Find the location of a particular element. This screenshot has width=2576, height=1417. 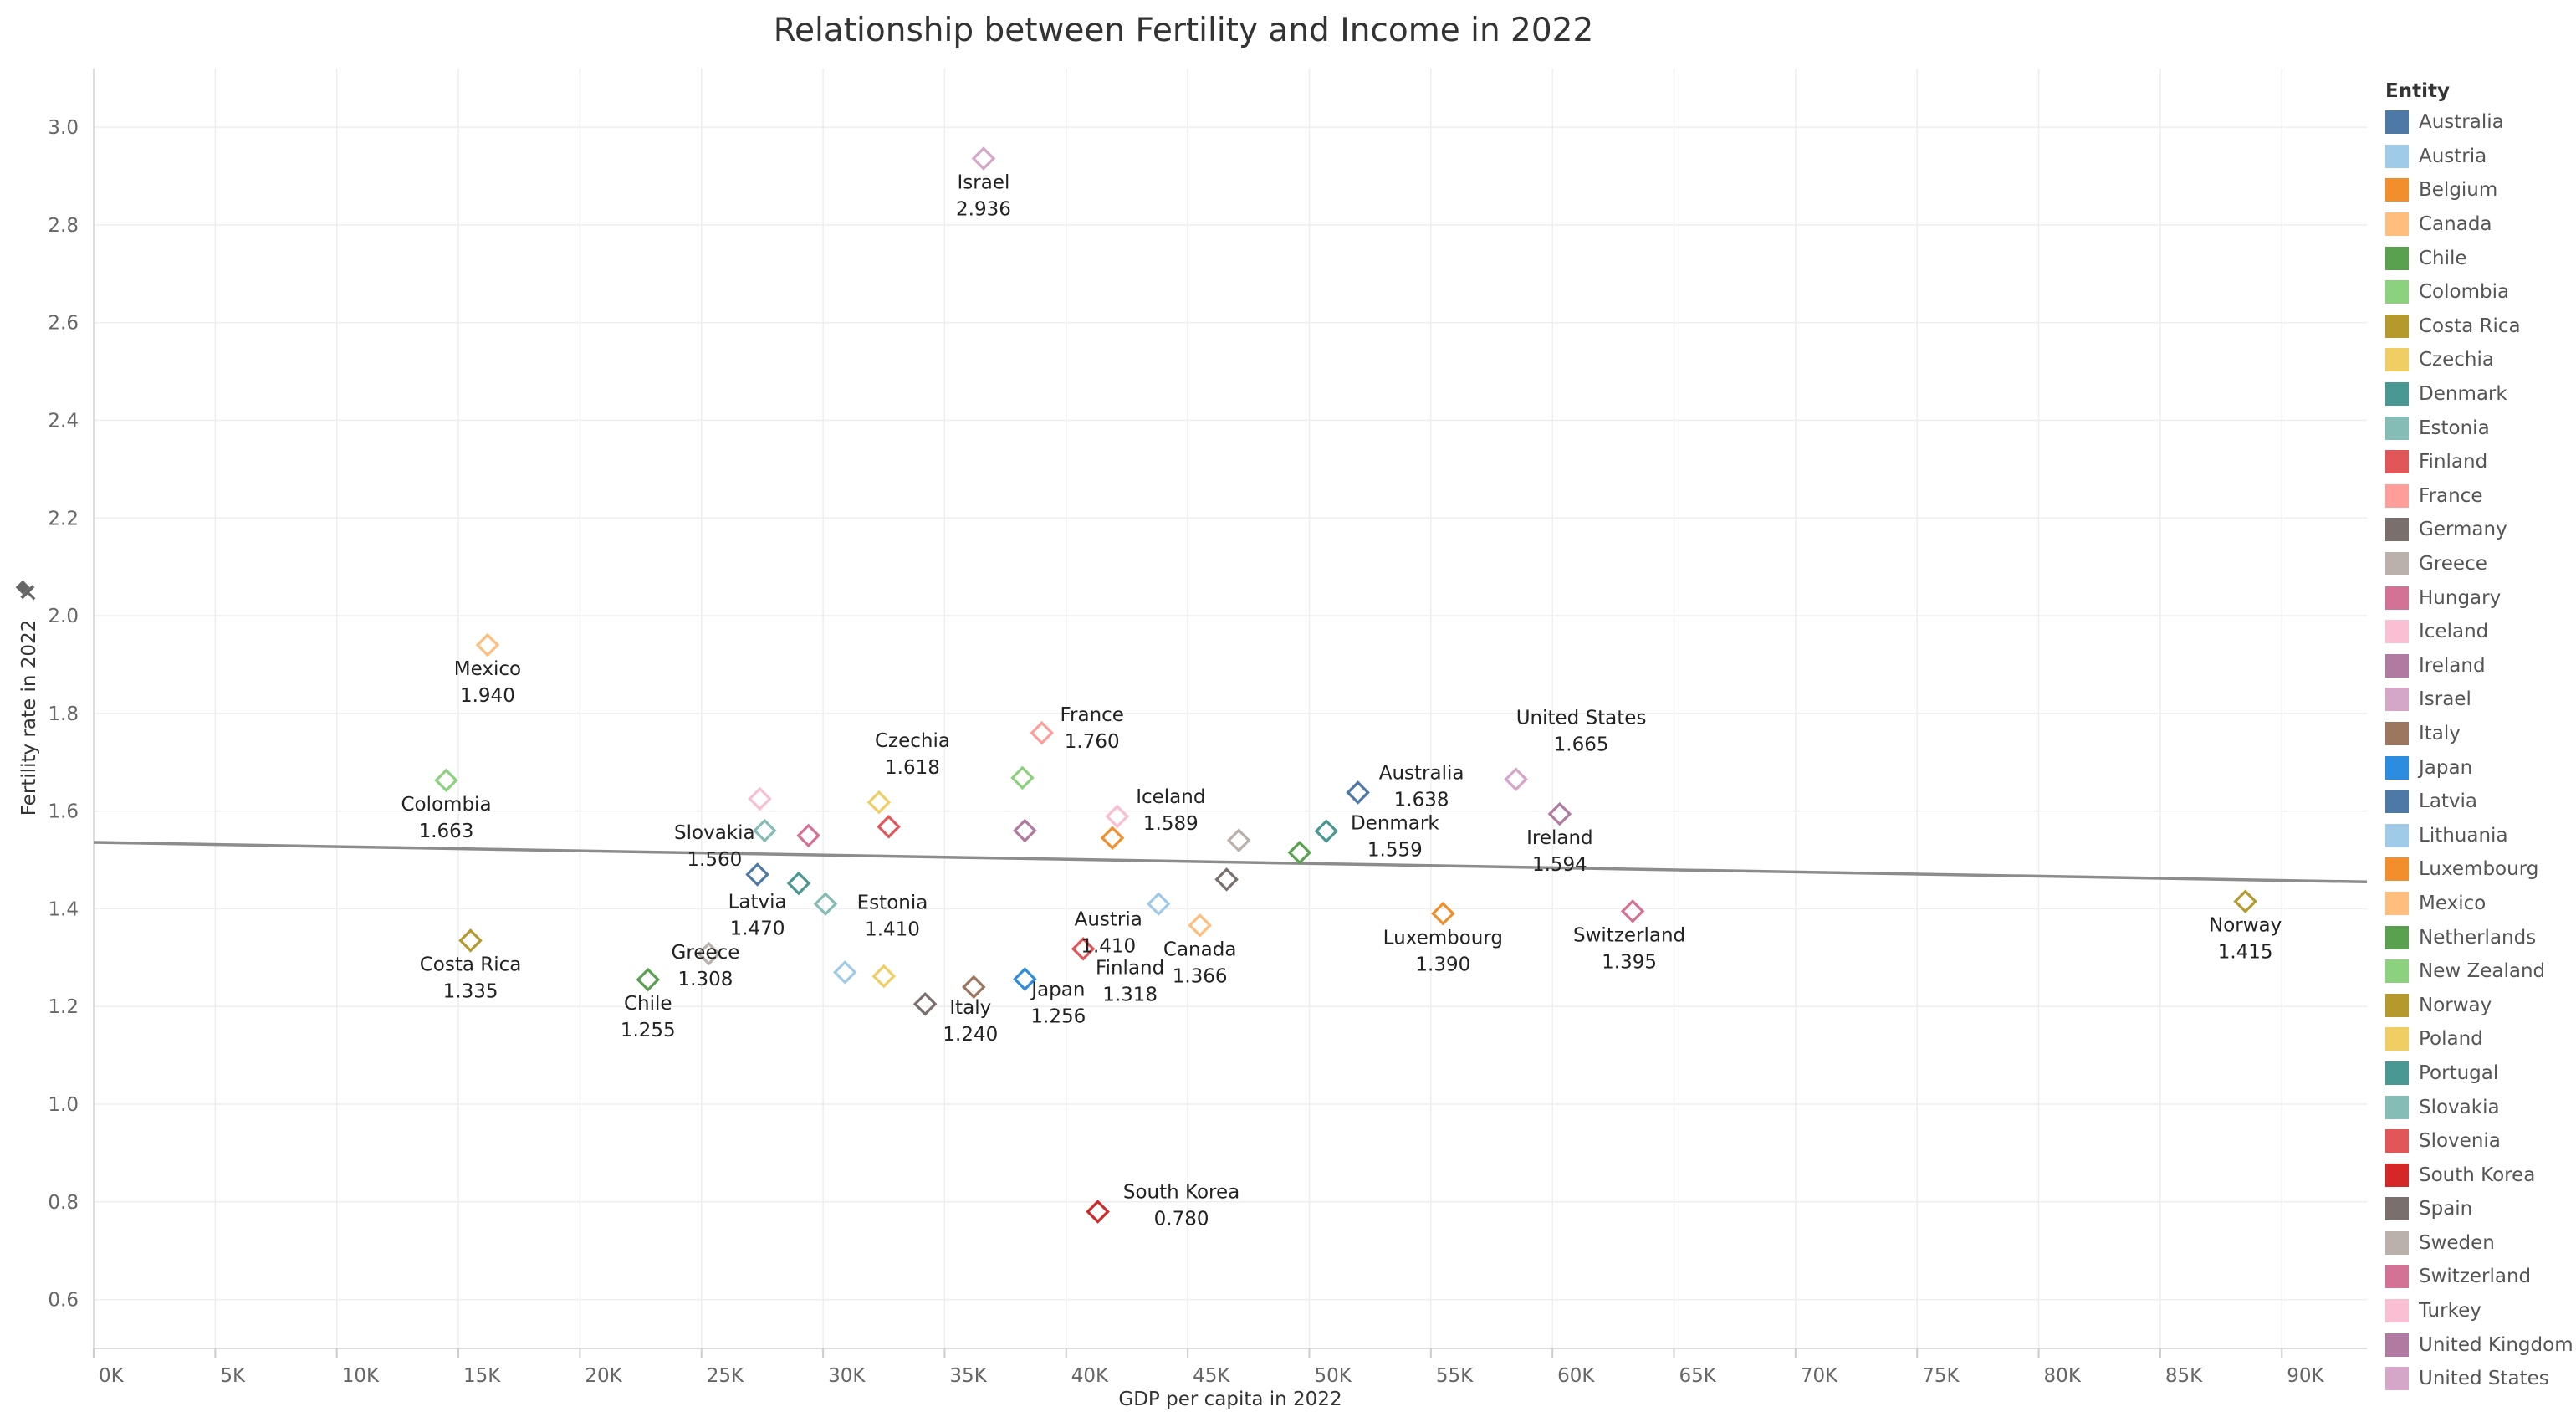

point-israel is located at coordinates (983, 158).